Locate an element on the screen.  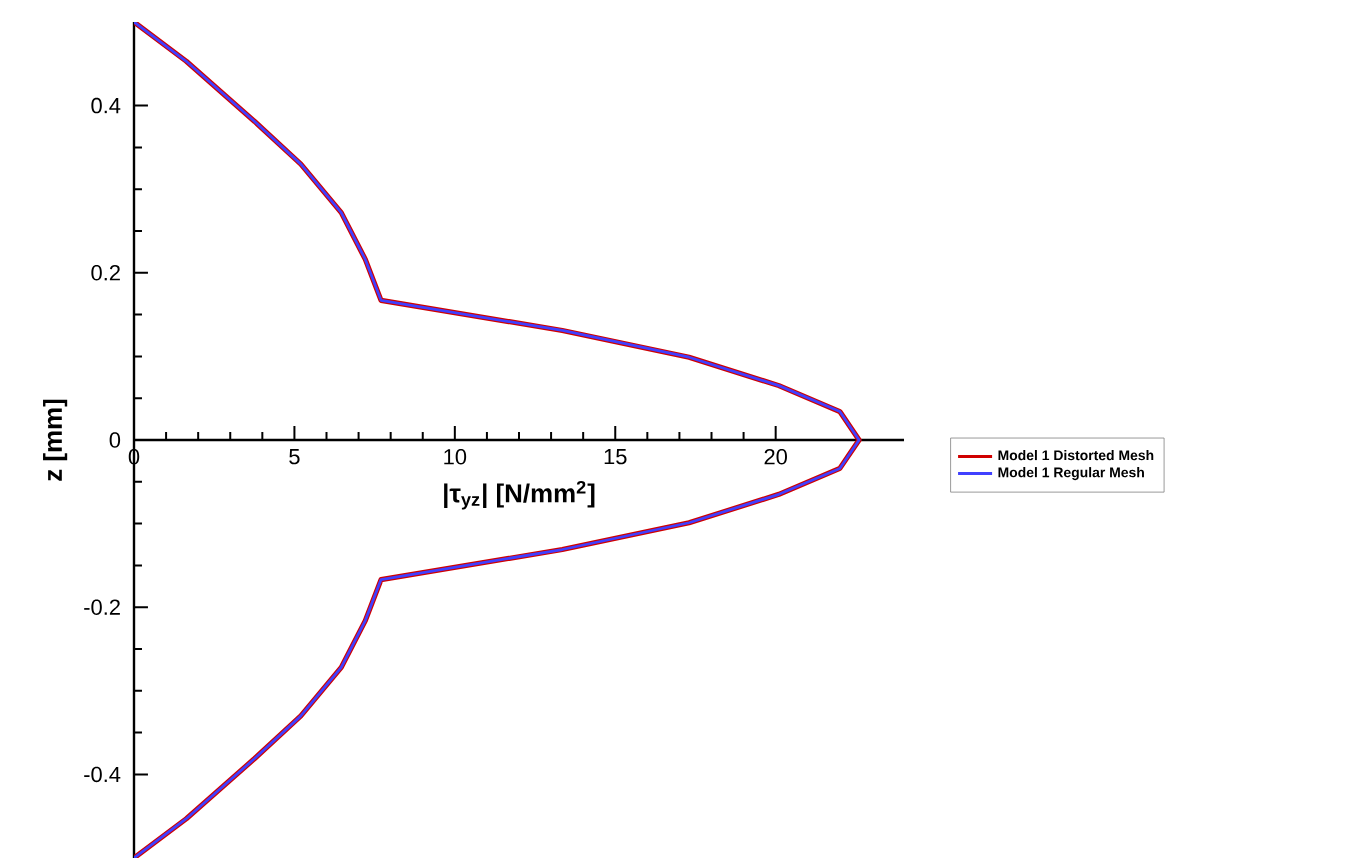
x-tick-label: 15 is located at coordinates (615, 457).